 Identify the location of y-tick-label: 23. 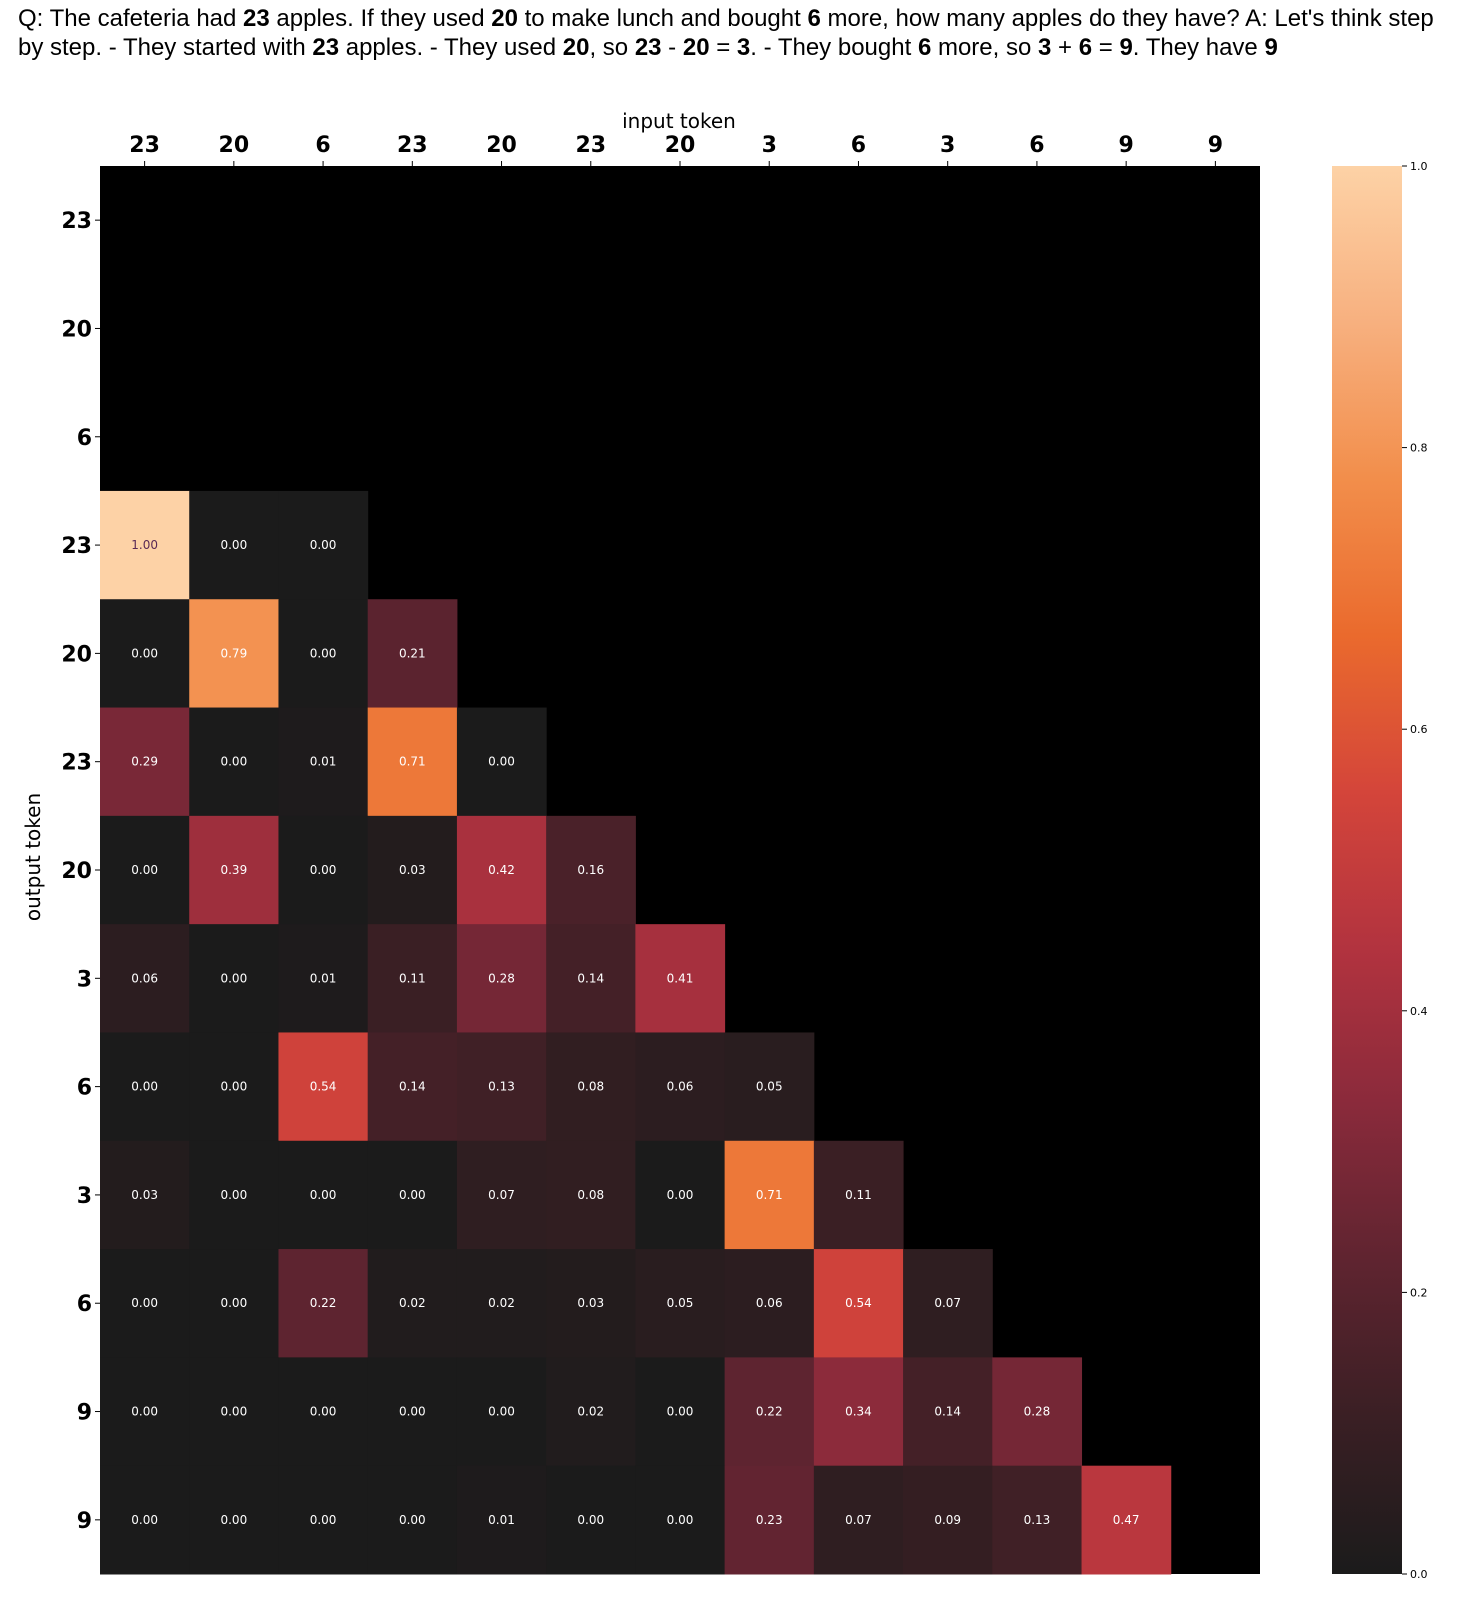
(76, 221).